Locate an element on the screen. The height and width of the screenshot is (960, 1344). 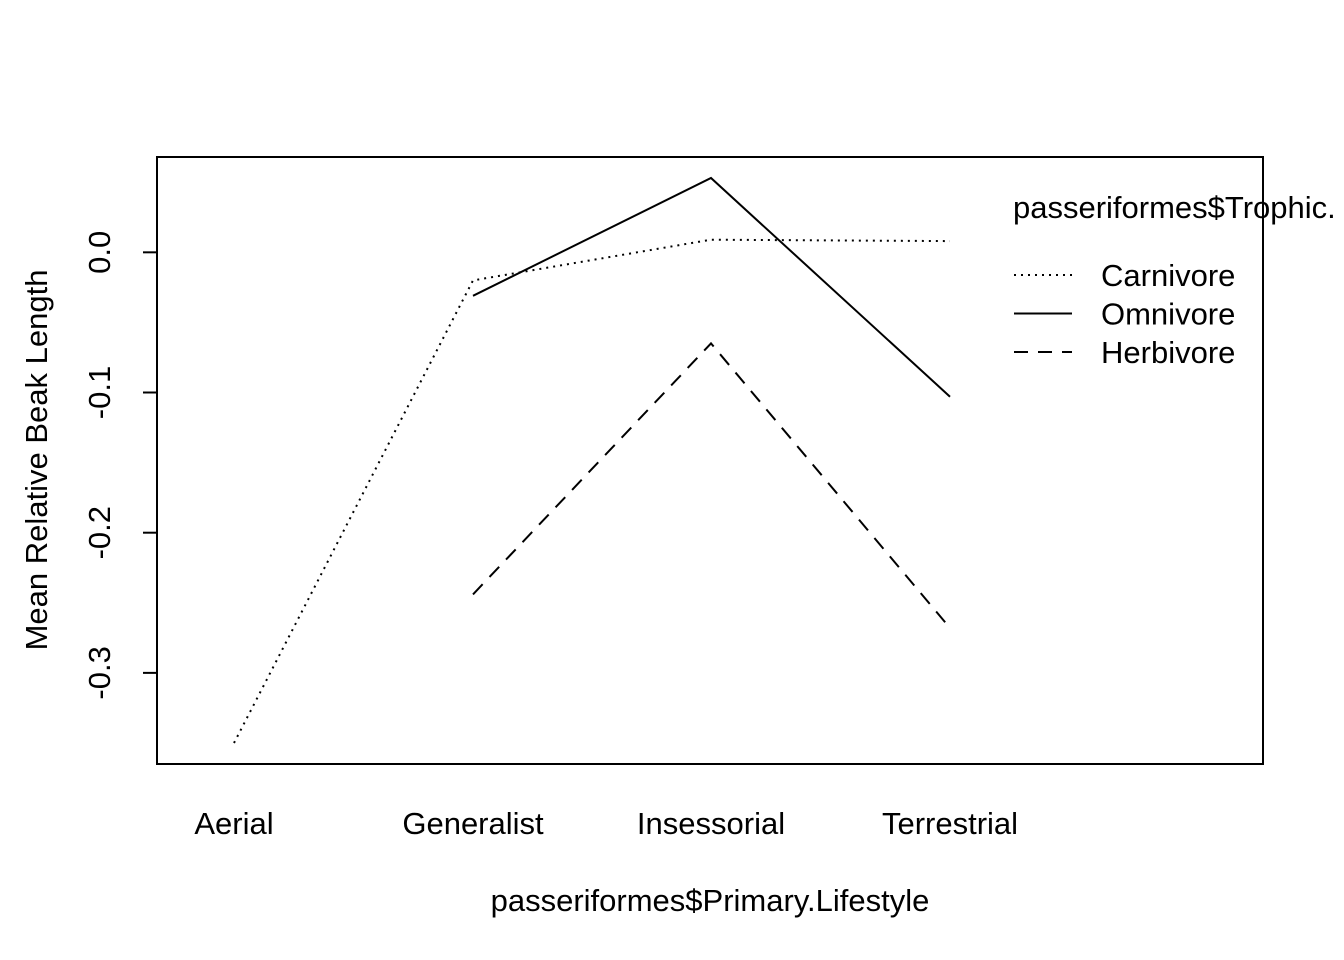
y-tick-label: -0.3 is located at coordinates (99, 672).